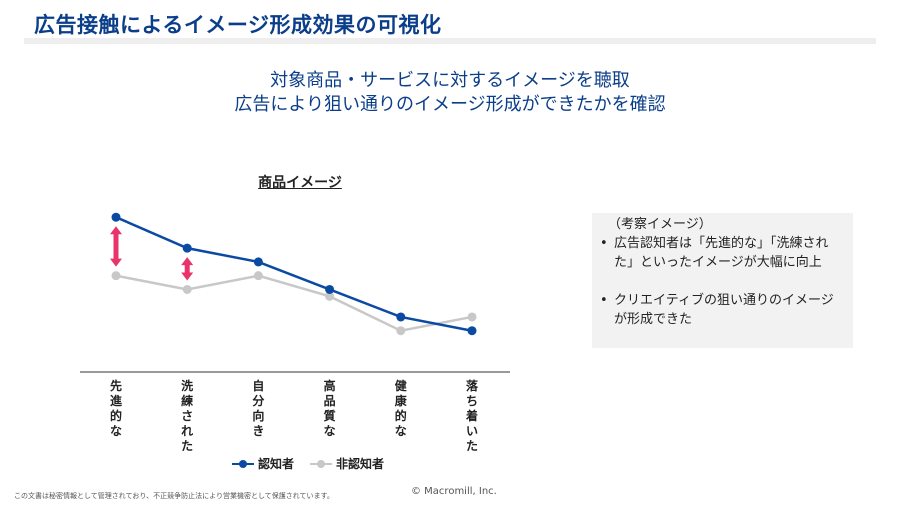  I want to click on insight-item-2-text: クリエイティブの狙い通りのイメージが形成できた, so click(724, 310).